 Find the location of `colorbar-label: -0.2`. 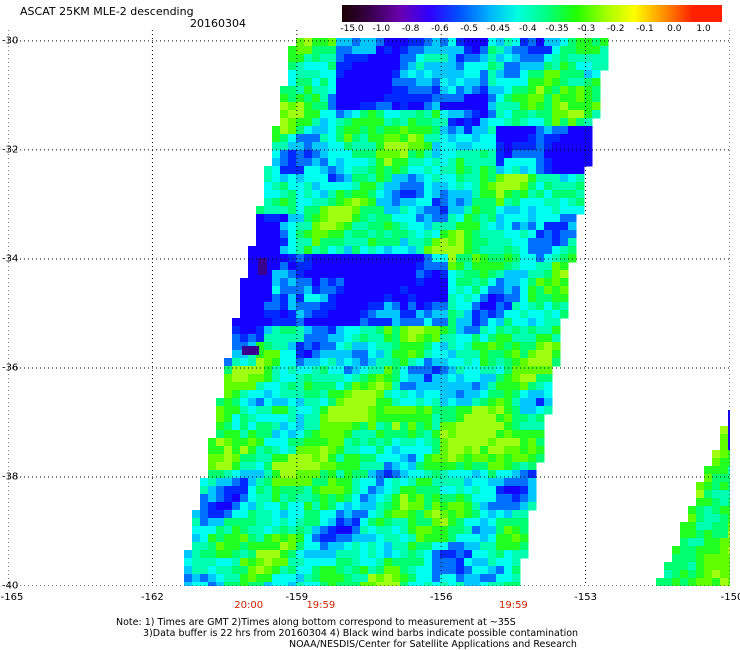

colorbar-label: -0.2 is located at coordinates (615, 29).